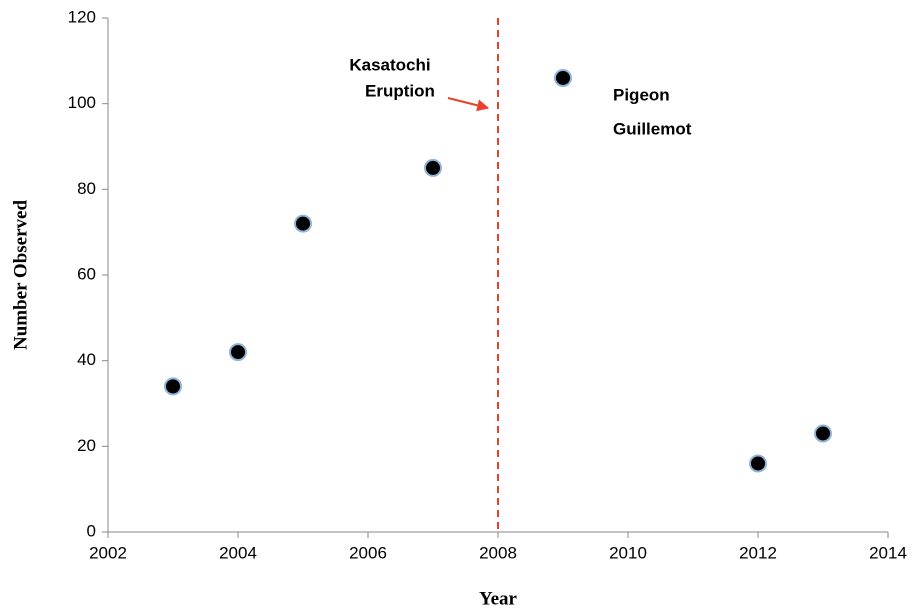 The width and height of the screenshot is (916, 614). Describe the element at coordinates (86, 273) in the screenshot. I see `y-tick-label: 60` at that location.